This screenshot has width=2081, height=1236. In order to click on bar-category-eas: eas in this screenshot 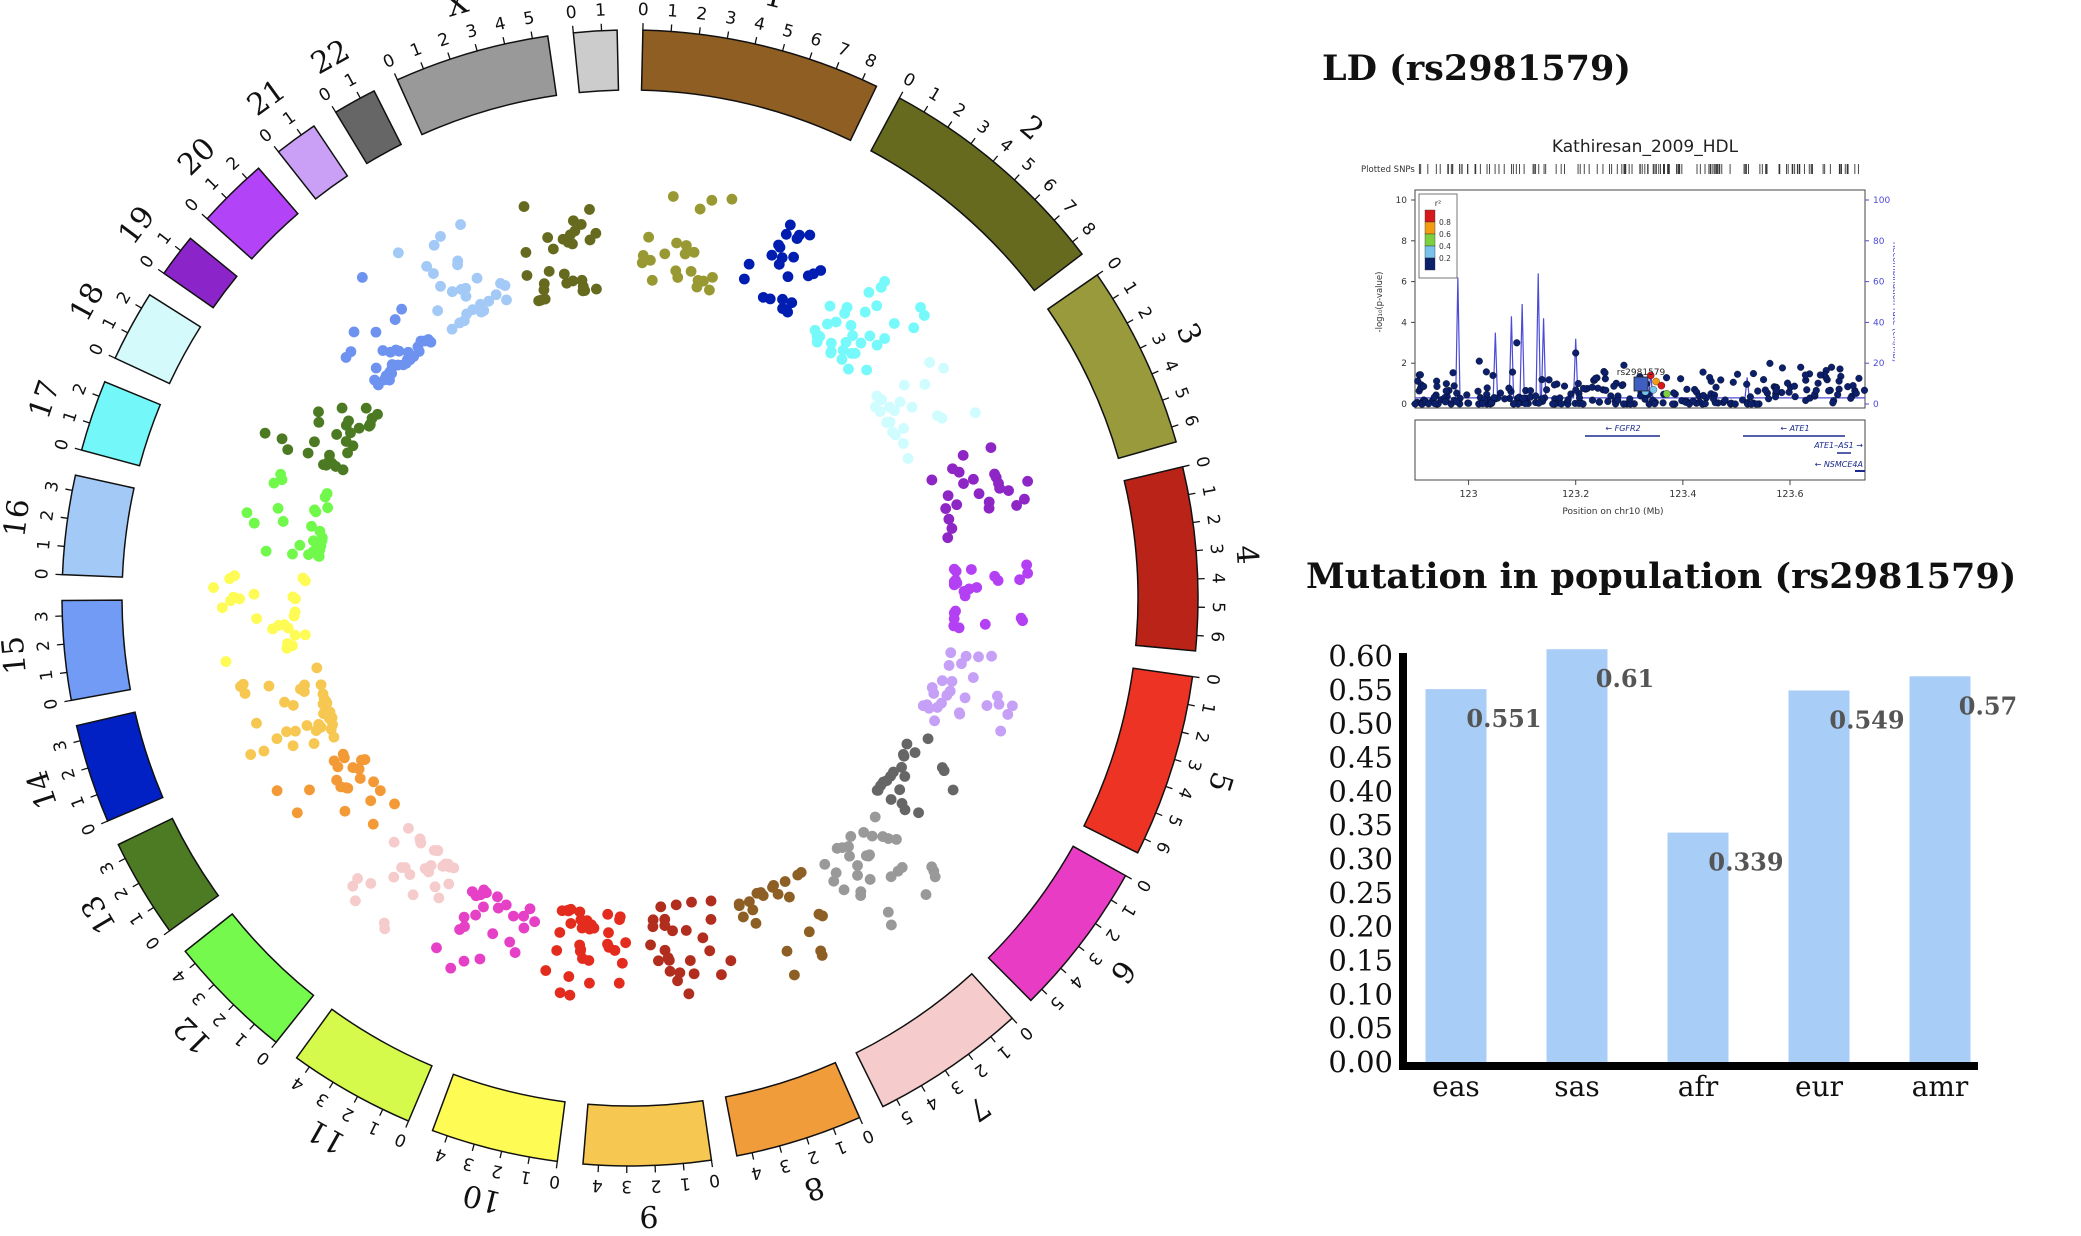, I will do `click(1456, 1086)`.